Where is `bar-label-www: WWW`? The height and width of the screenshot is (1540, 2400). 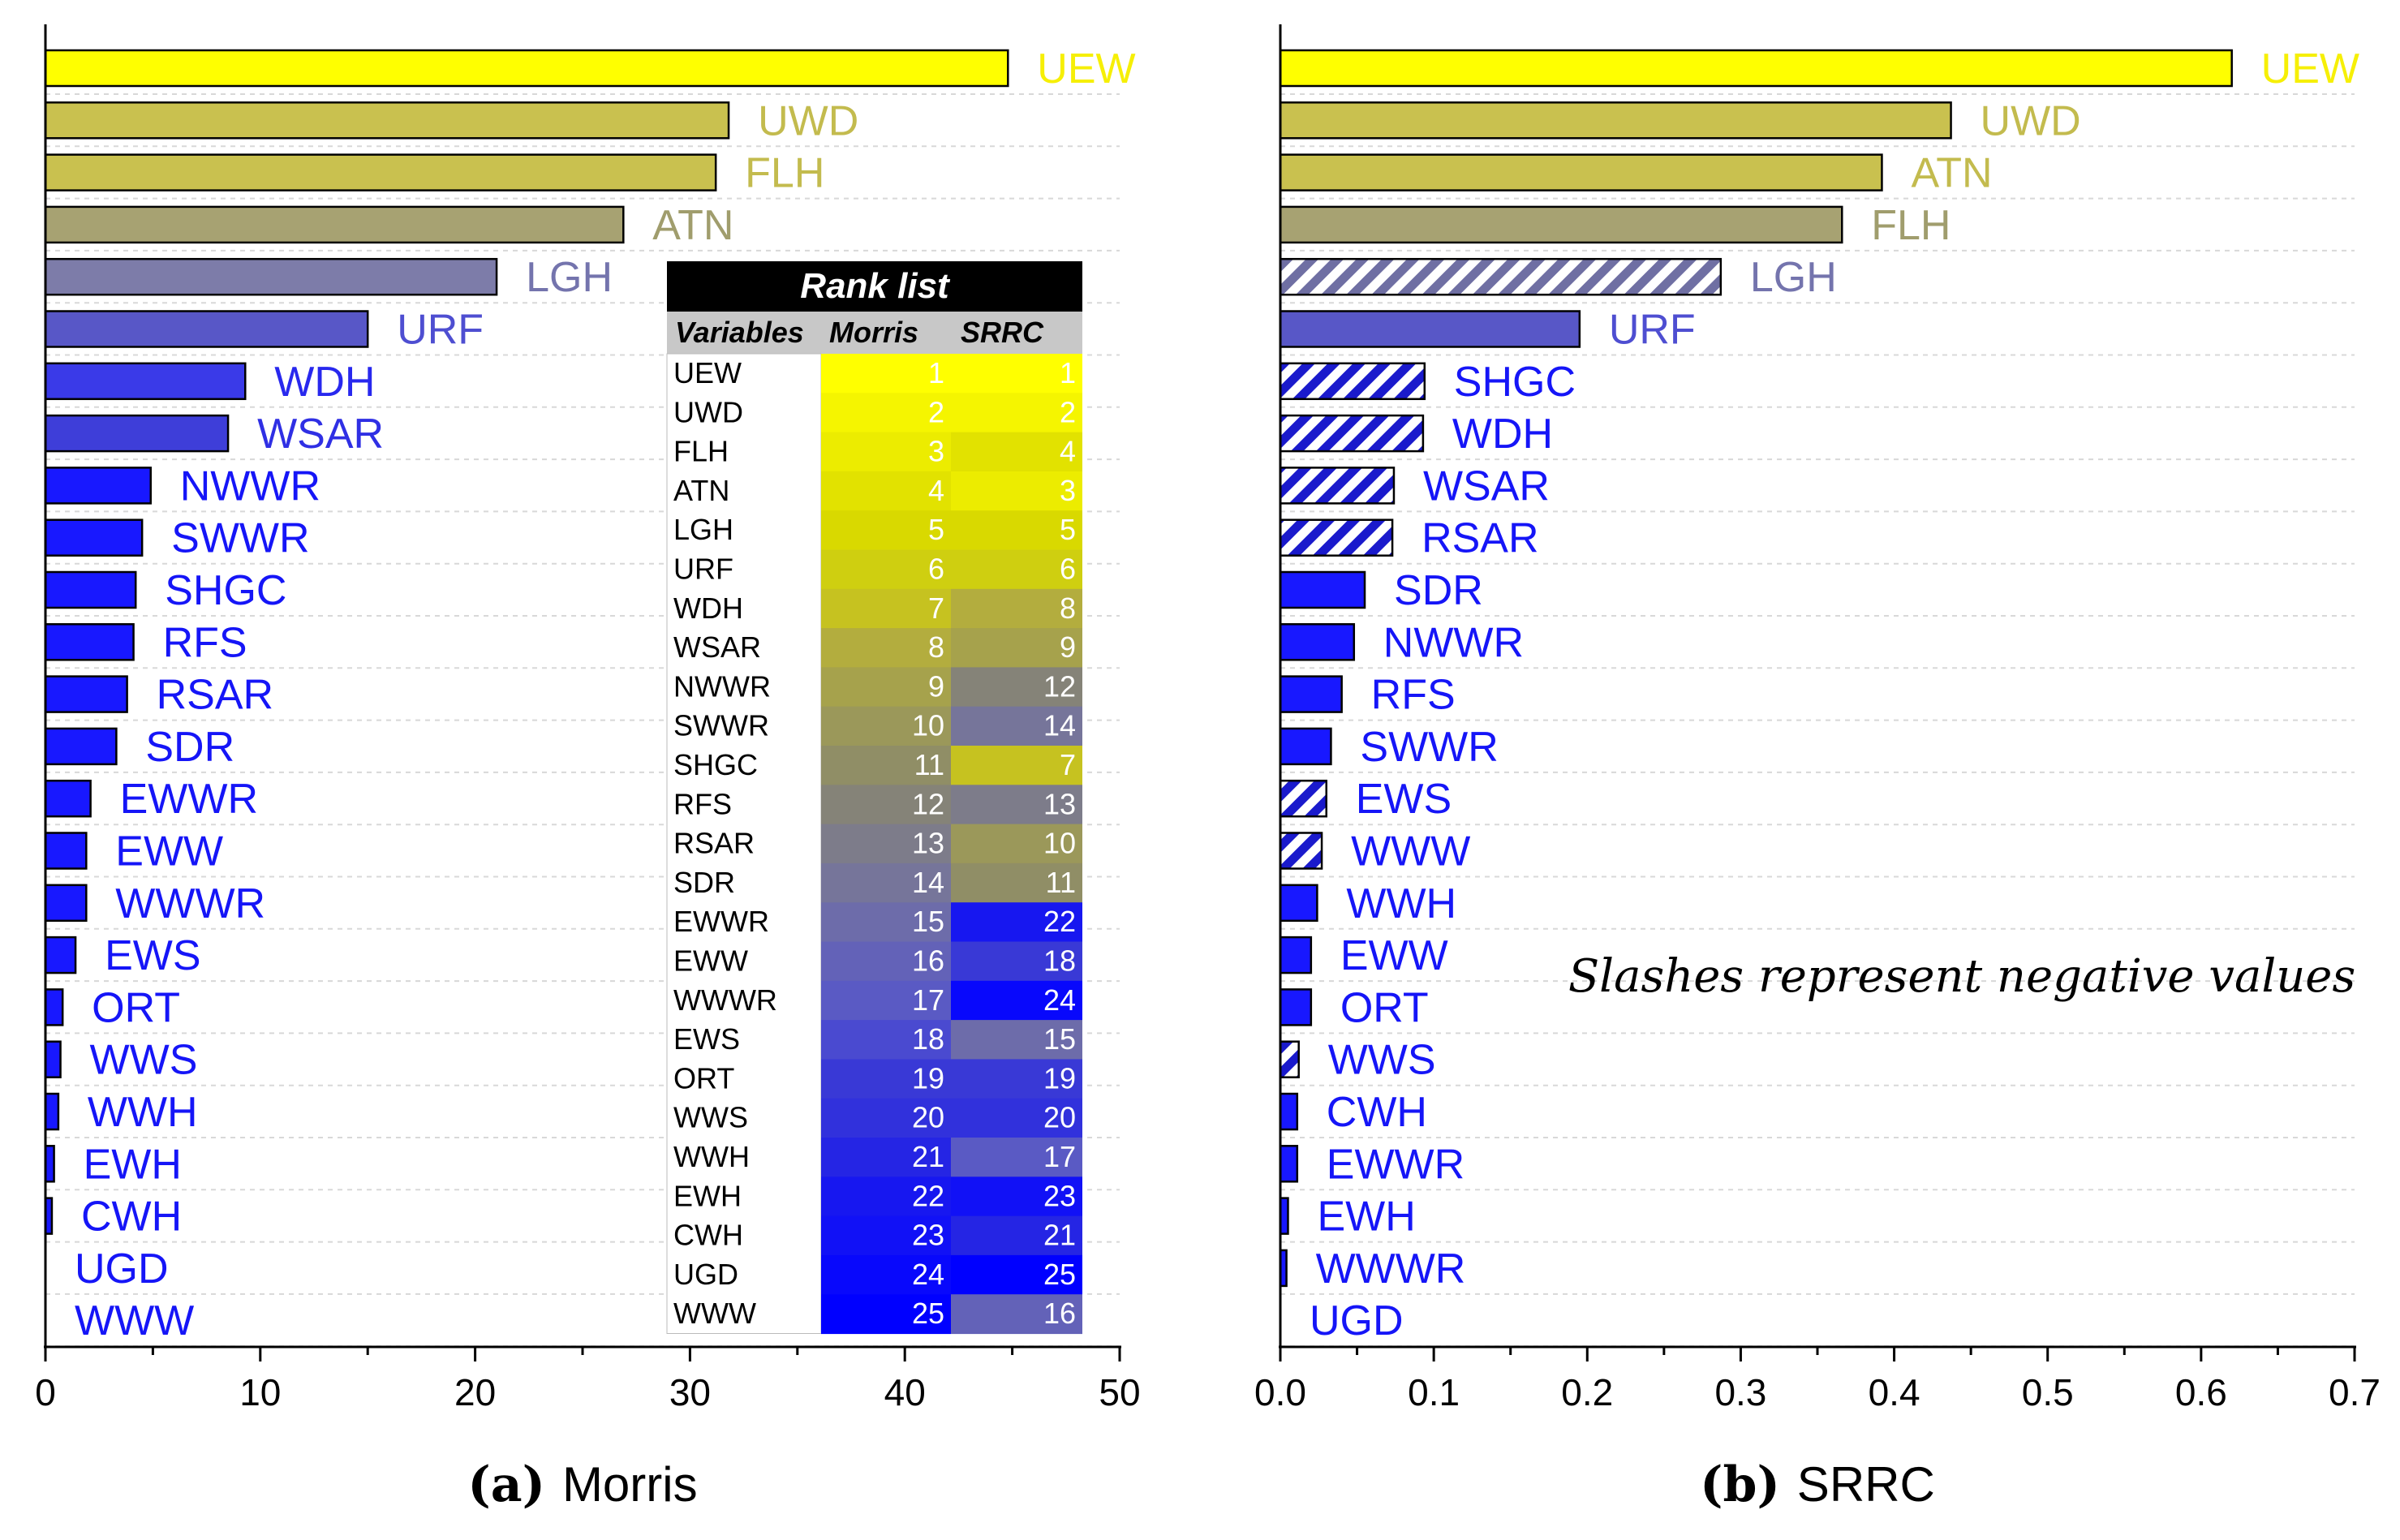 bar-label-www: WWW is located at coordinates (1410, 851).